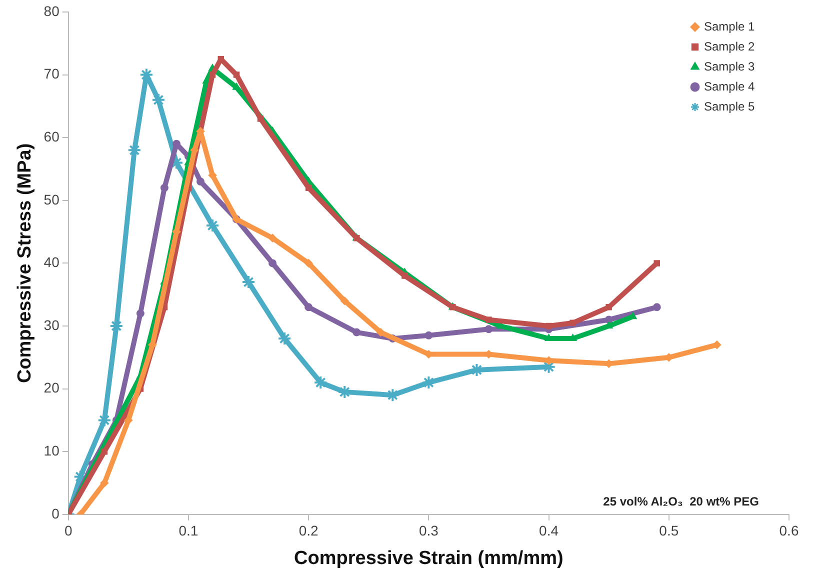  What do you see at coordinates (52, 74) in the screenshot?
I see `y-tick-label: 70` at bounding box center [52, 74].